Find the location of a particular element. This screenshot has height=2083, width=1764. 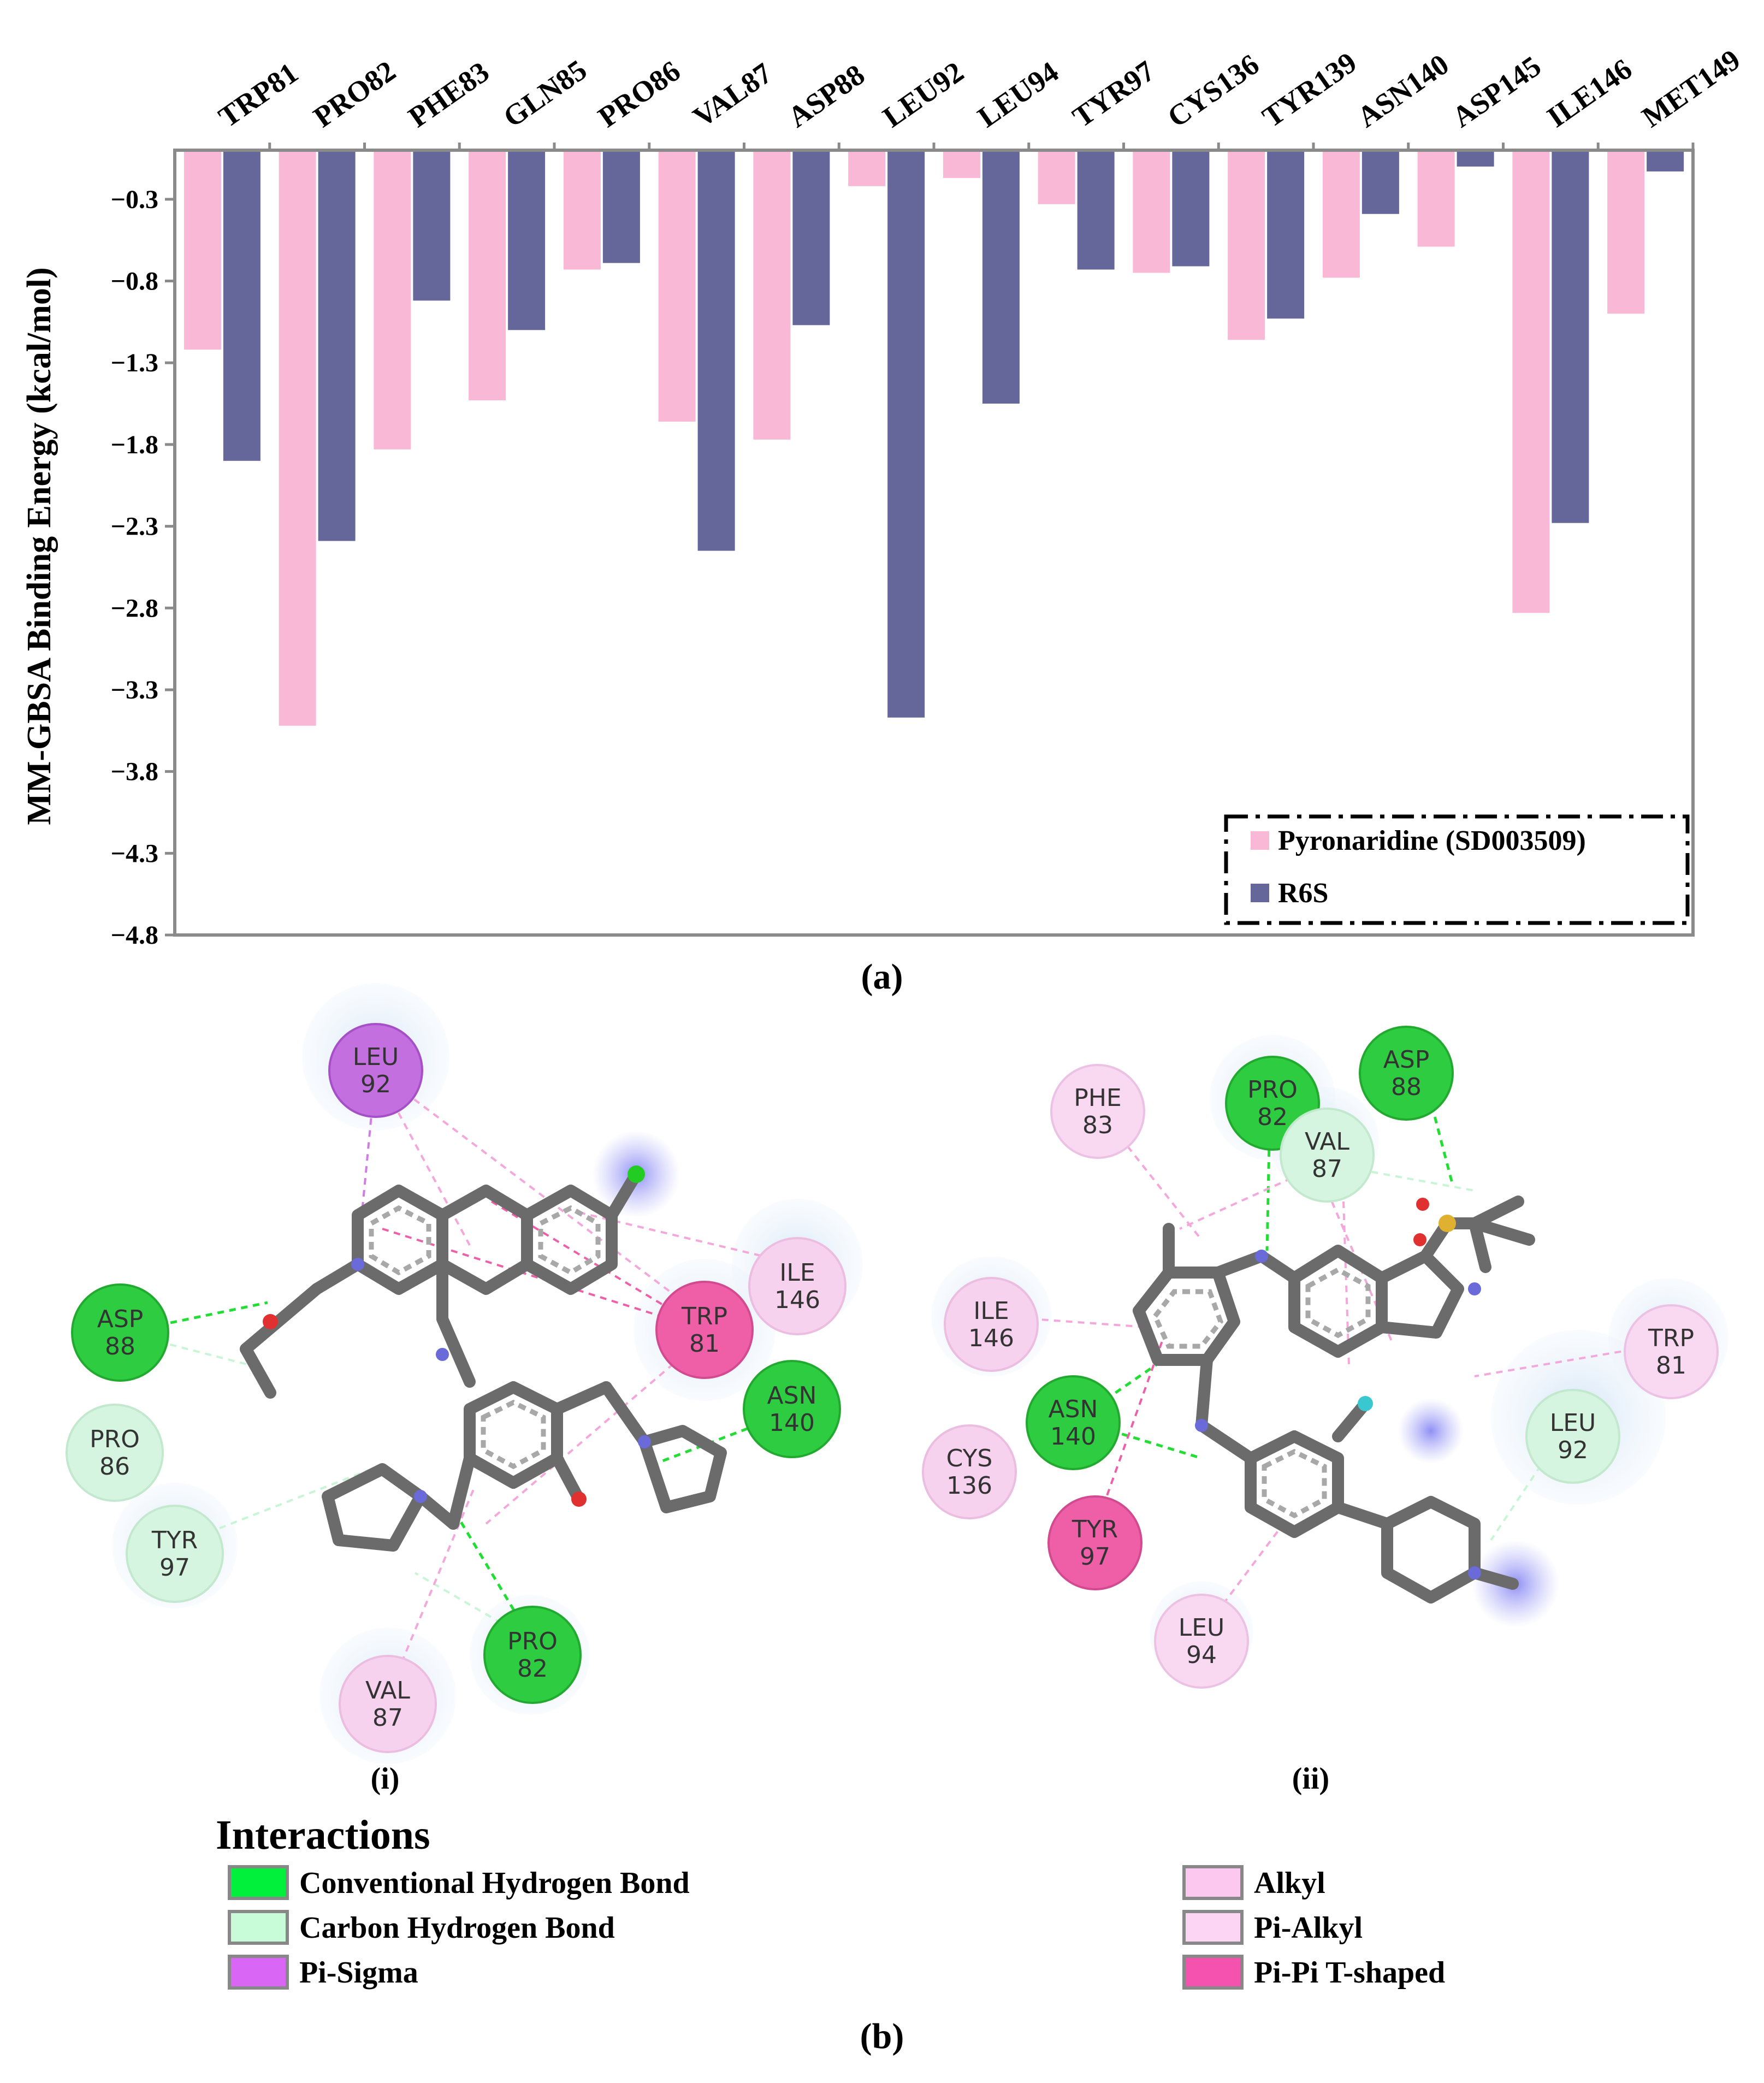

svg-text: 88 is located at coordinates (1406, 1087).